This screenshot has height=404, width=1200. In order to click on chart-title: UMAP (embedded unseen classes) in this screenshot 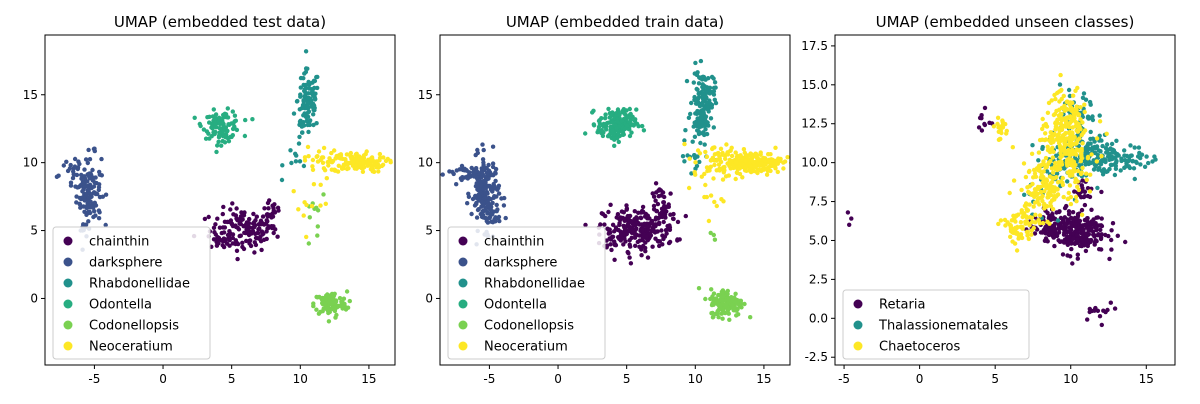, I will do `click(1005, 22)`.